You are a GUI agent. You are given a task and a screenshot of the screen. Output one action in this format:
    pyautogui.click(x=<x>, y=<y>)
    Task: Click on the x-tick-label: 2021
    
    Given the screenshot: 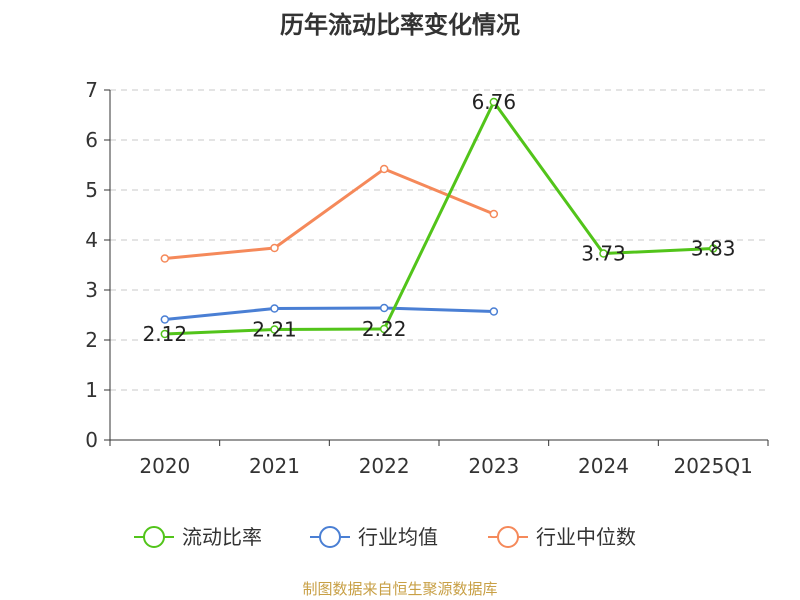 What is the action you would take?
    pyautogui.click(x=274, y=466)
    